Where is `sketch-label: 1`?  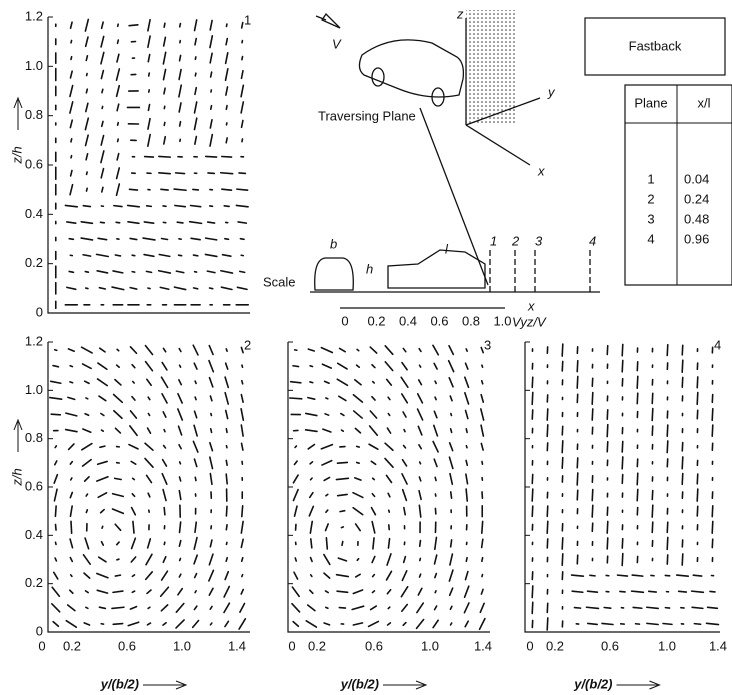
sketch-label: 1 is located at coordinates (493, 240).